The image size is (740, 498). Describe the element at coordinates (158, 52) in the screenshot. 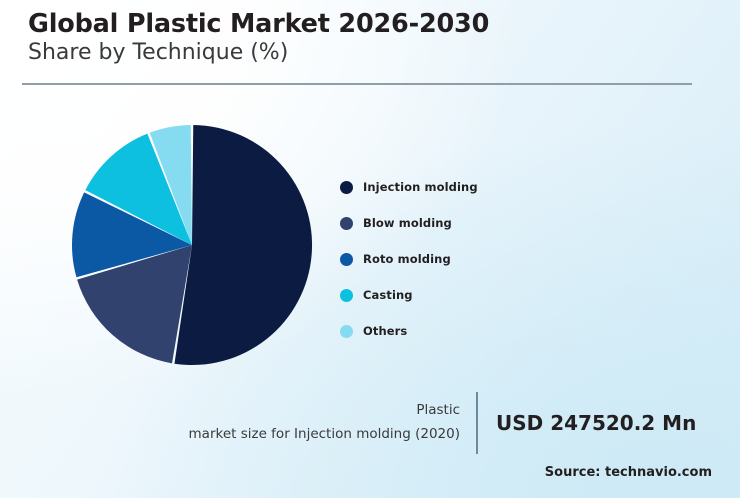

I see `page-subtitle: Share by Technique (%)` at that location.